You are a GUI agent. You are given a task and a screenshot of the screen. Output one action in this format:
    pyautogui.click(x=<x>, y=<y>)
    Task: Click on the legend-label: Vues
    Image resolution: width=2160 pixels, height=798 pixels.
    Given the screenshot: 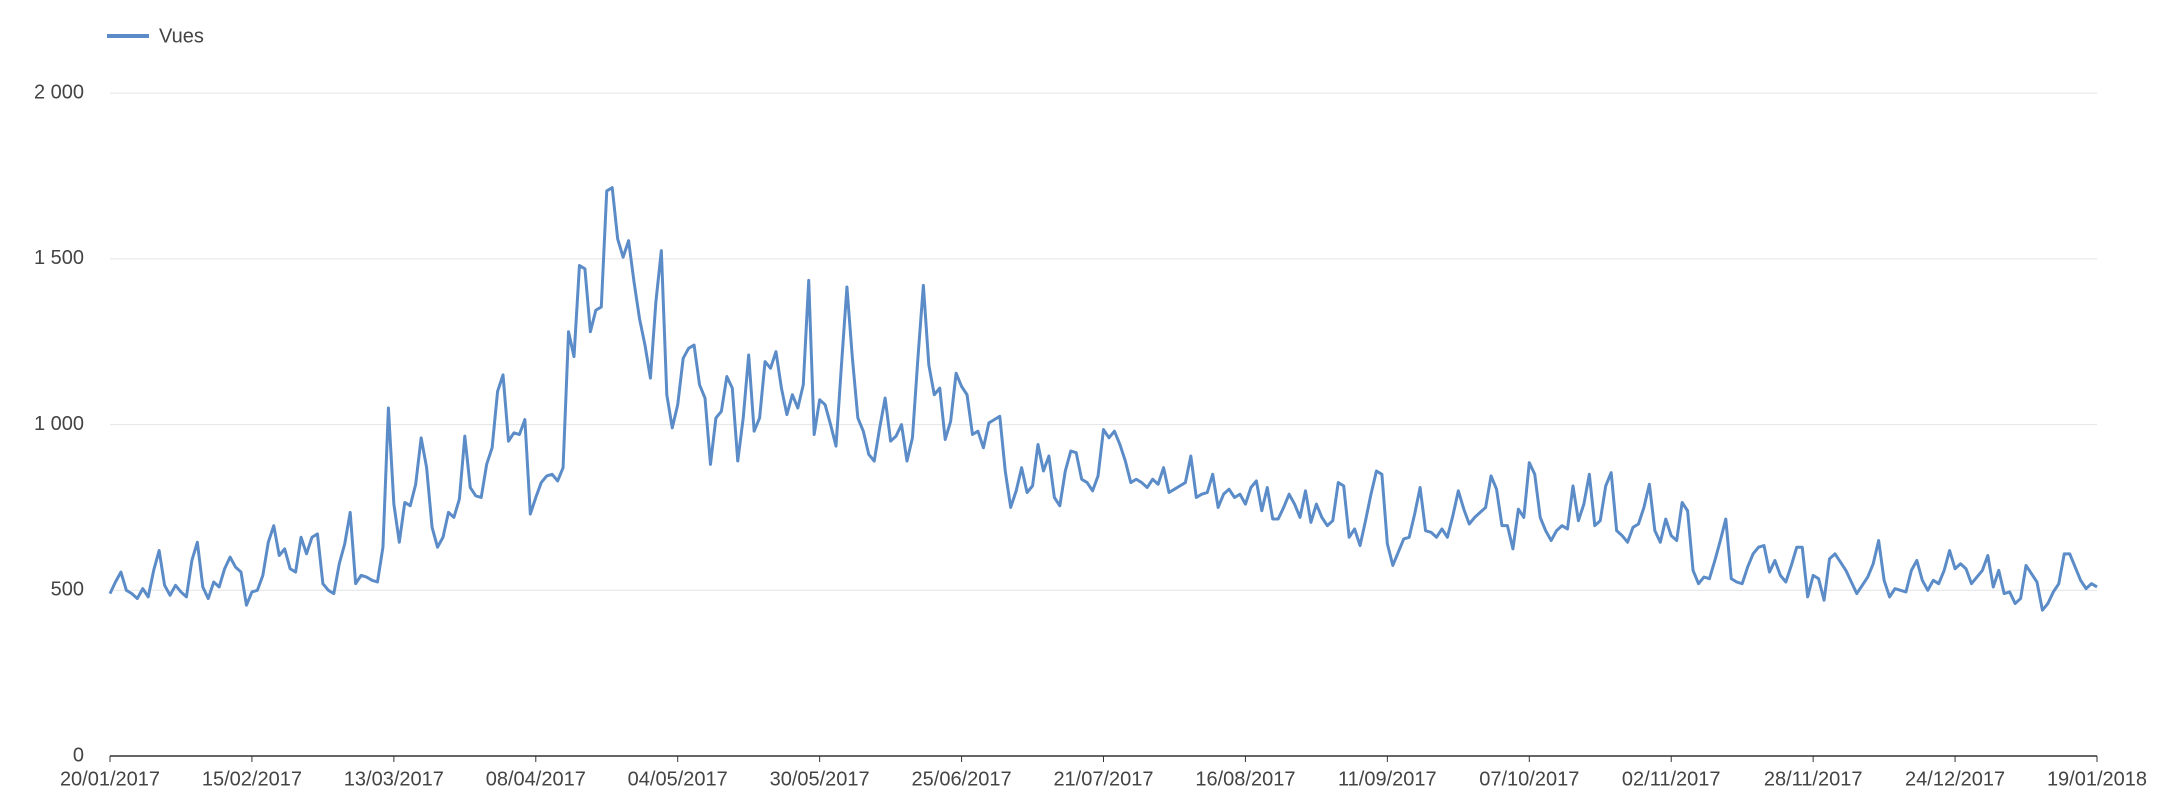 What is the action you would take?
    pyautogui.click(x=181, y=36)
    